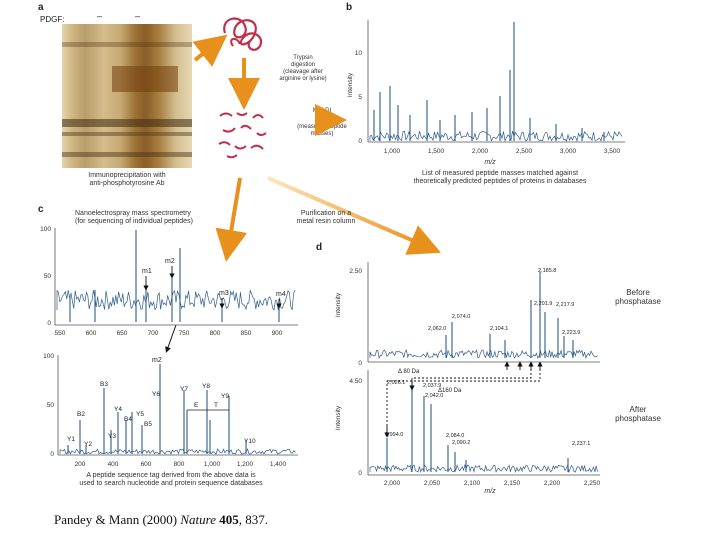  What do you see at coordinates (496, 136) in the screenshot?
I see `maldi-noise` at bounding box center [496, 136].